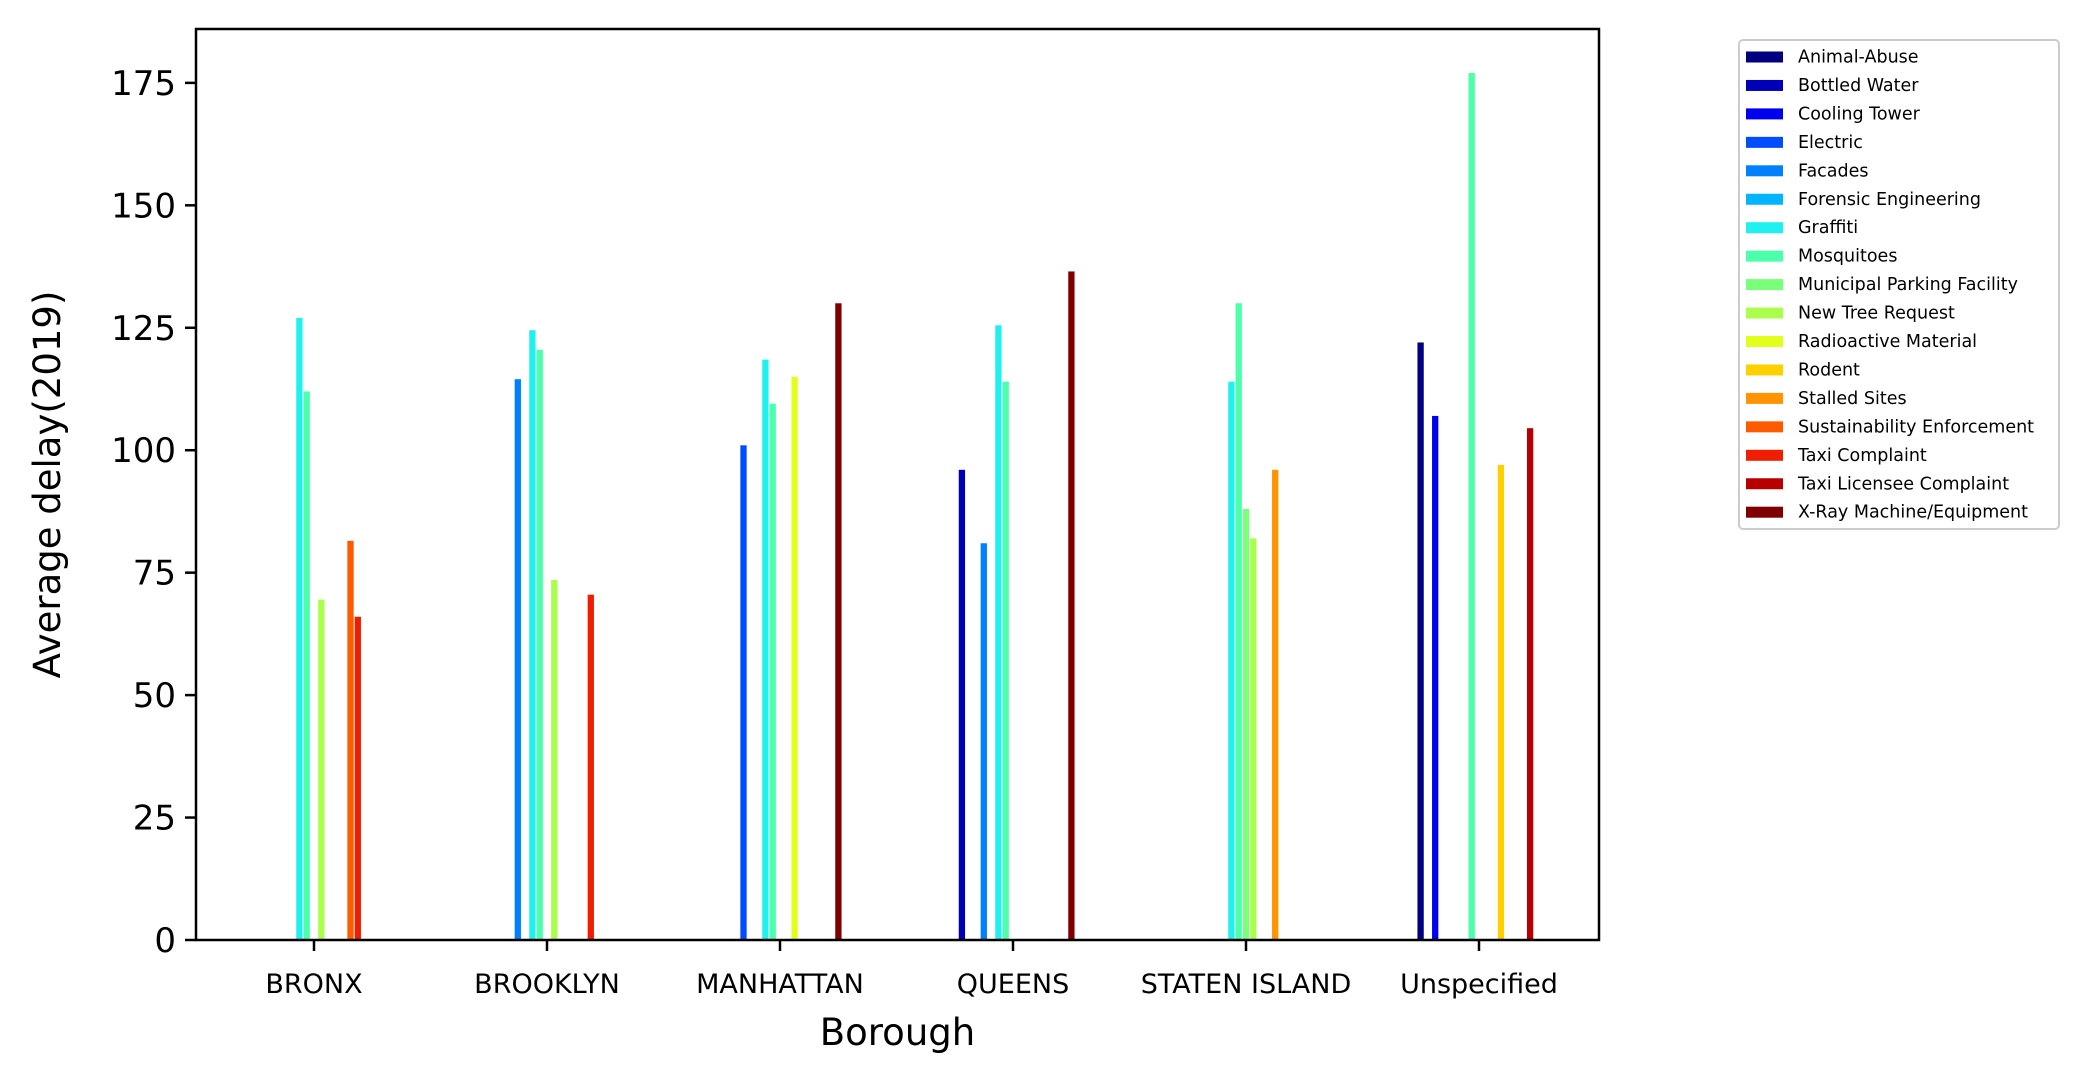 This screenshot has height=1084, width=2080. What do you see at coordinates (1275, 704) in the screenshot?
I see `bar-stalled-sites-staten-island` at bounding box center [1275, 704].